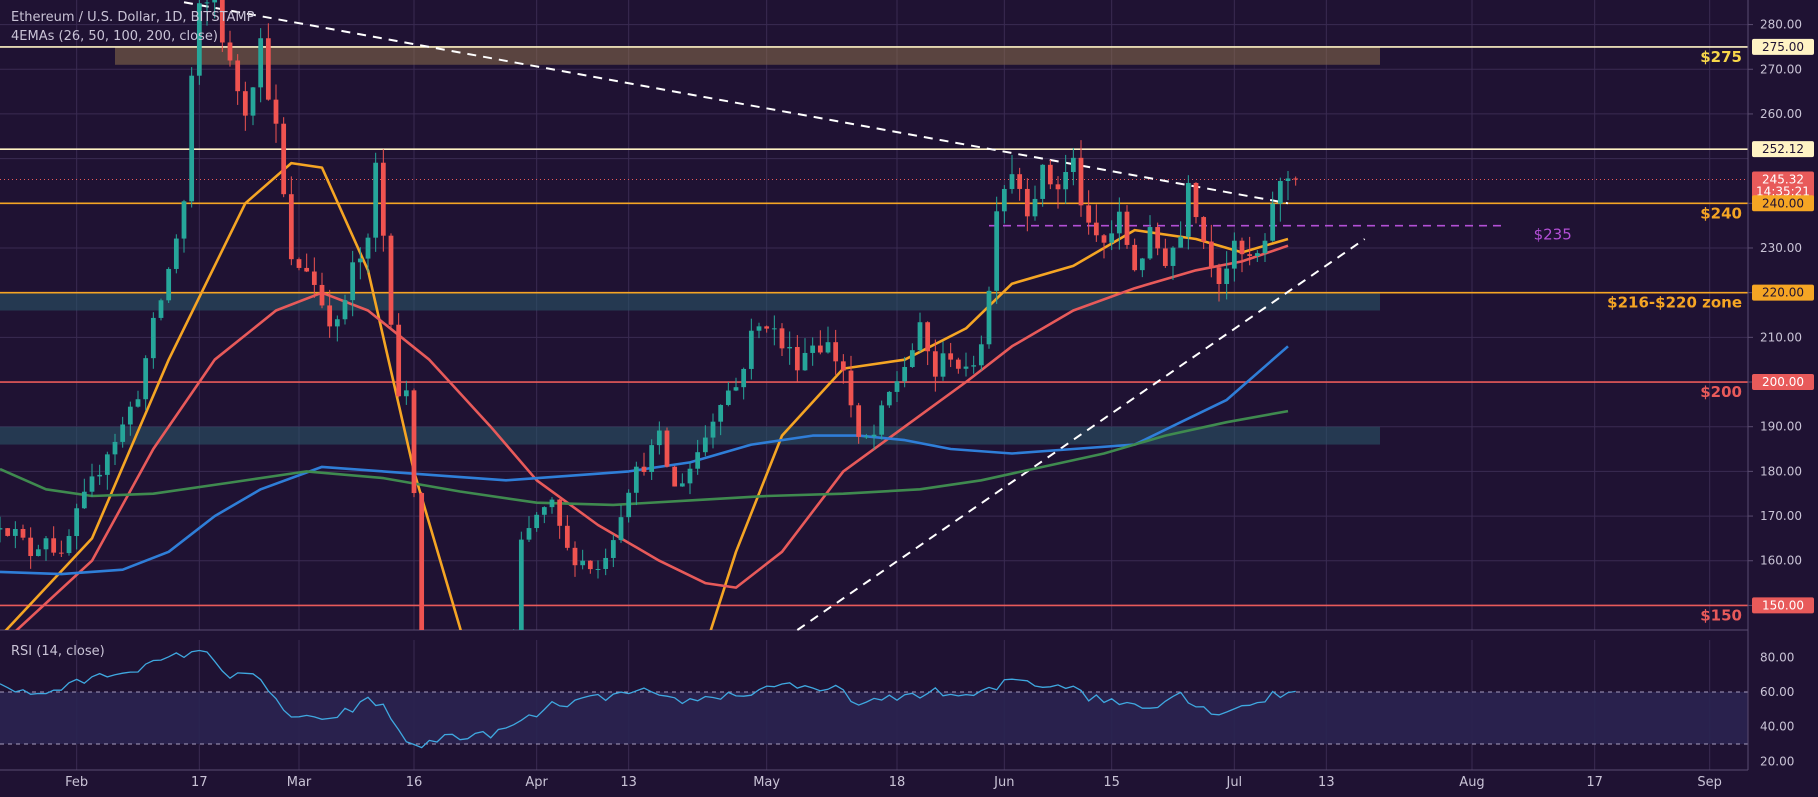 The image size is (1818, 797). I want to click on time-tick-label-6: May, so click(766, 782).